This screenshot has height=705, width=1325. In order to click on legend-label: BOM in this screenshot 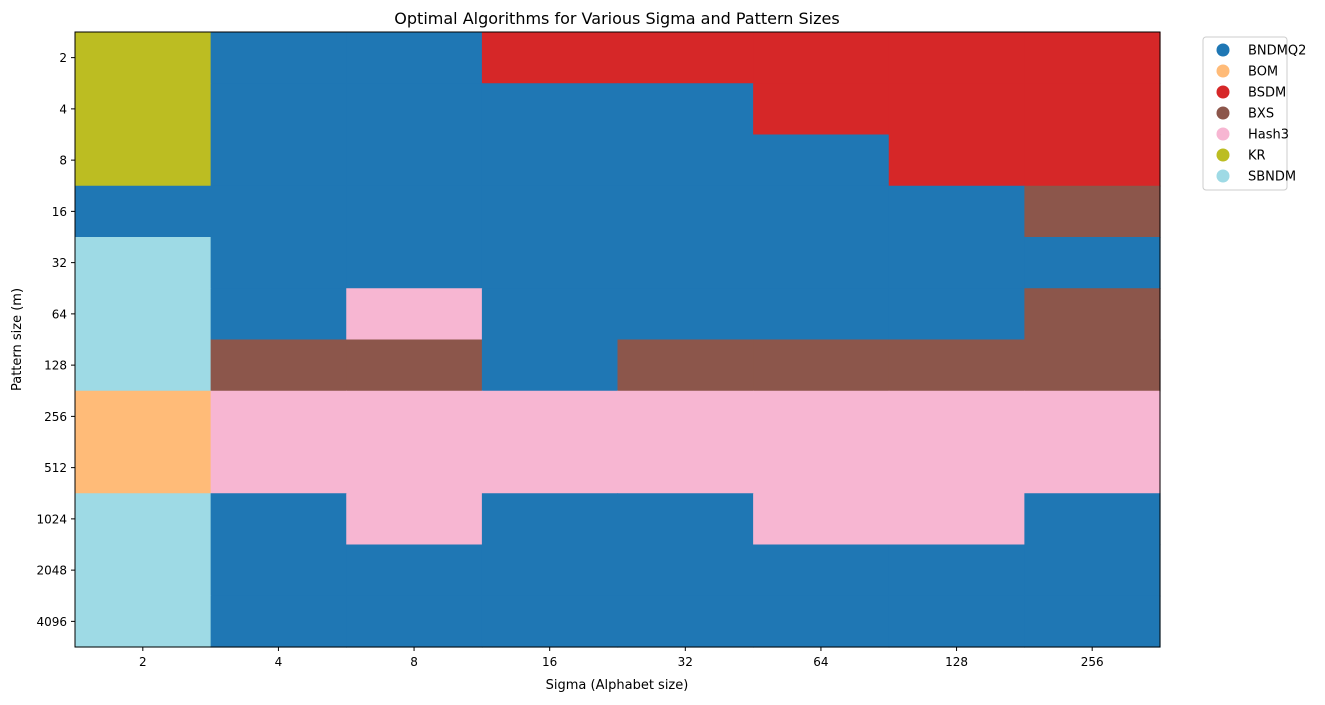, I will do `click(1263, 72)`.